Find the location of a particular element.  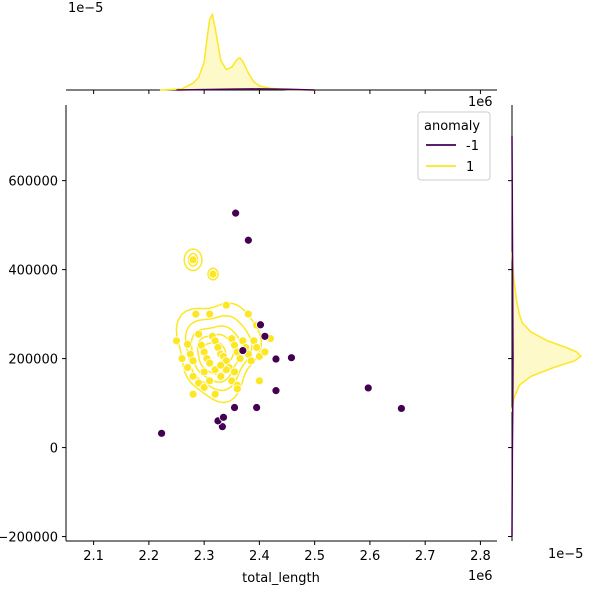

x-tick-label: 2.1 is located at coordinates (93, 556).